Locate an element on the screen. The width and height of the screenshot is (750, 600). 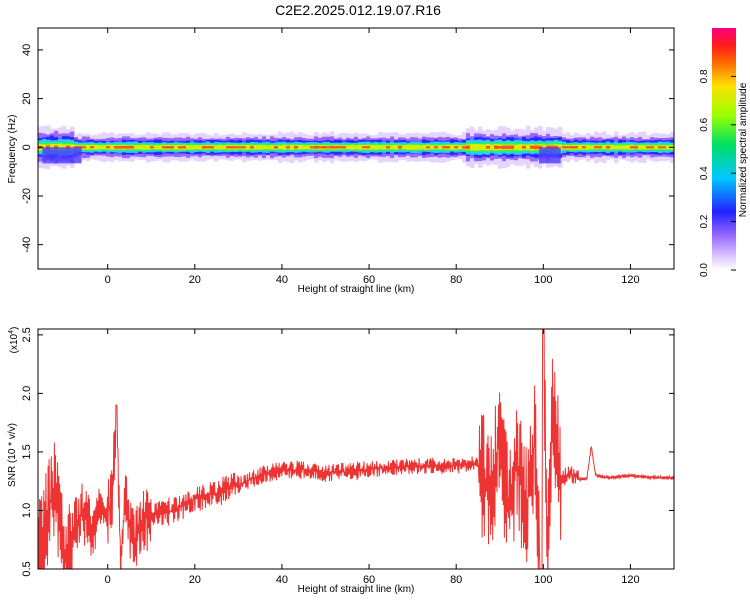
y-tick-label: 1.0 is located at coordinates (27, 510).